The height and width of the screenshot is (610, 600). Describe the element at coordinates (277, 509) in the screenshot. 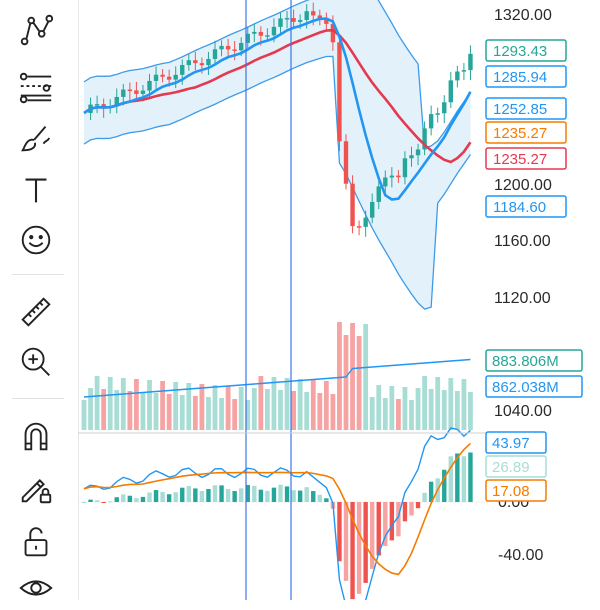

I see `oscillator-slow-line` at that location.